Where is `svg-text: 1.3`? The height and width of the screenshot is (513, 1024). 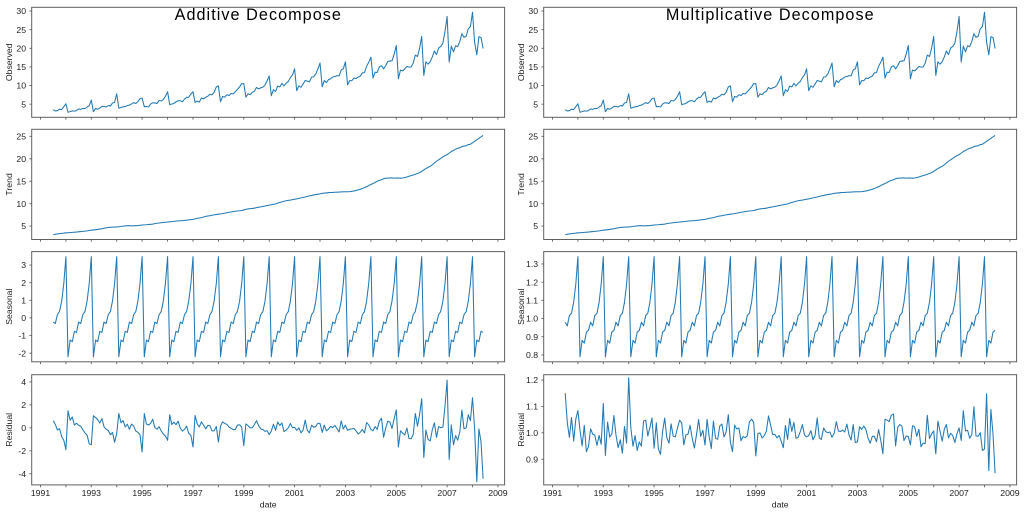
svg-text: 1.3 is located at coordinates (532, 264).